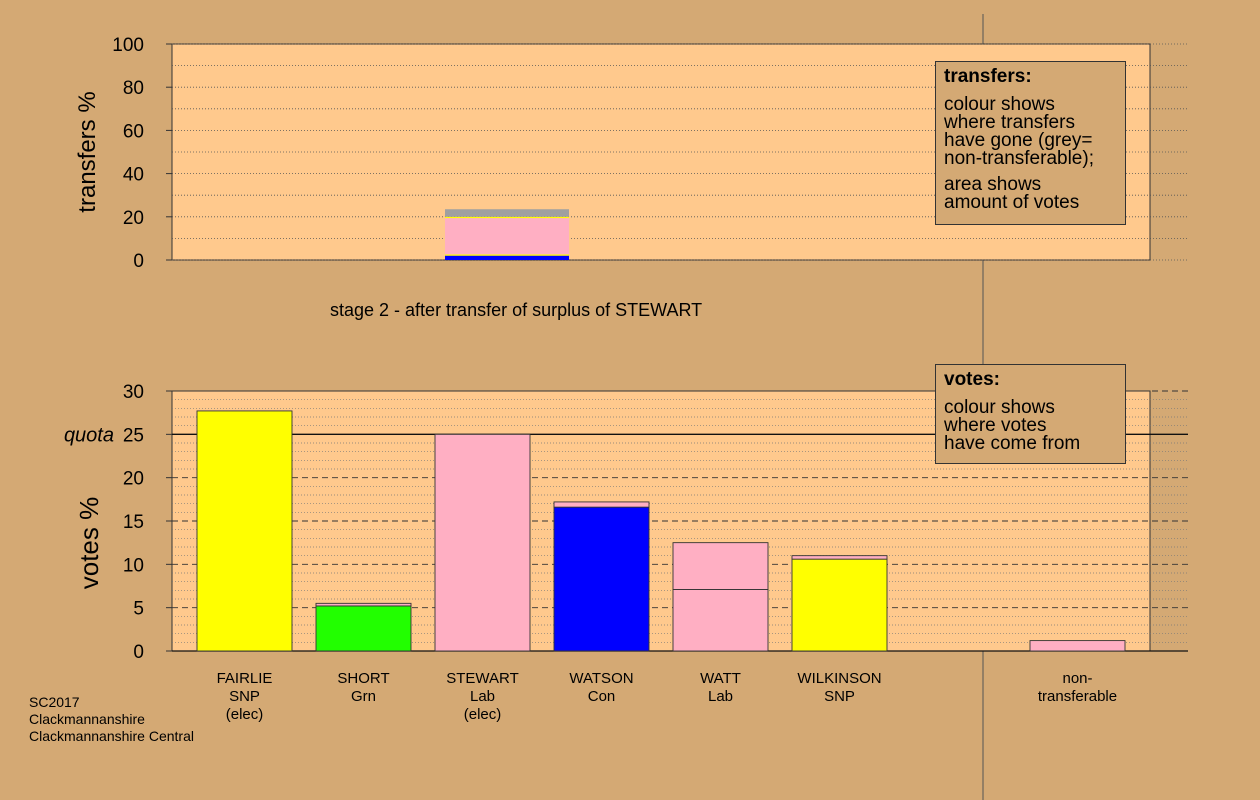 The image size is (1260, 800). What do you see at coordinates (89, 543) in the screenshot?
I see `bottom-ylabel: votes %` at bounding box center [89, 543].